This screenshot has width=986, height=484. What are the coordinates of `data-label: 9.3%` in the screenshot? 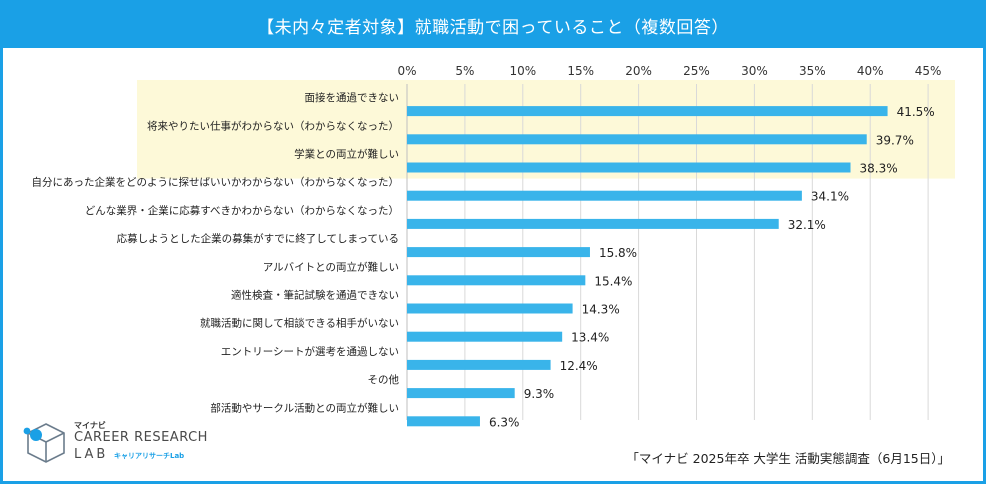 It's located at (539, 394).